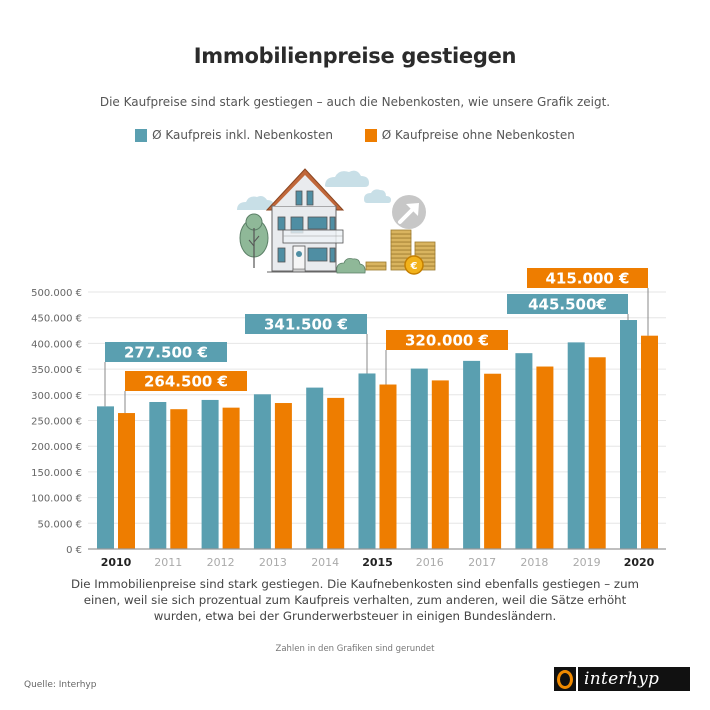 The image size is (710, 710). What do you see at coordinates (639, 562) in the screenshot?
I see `x-tick-label: 2020` at bounding box center [639, 562].